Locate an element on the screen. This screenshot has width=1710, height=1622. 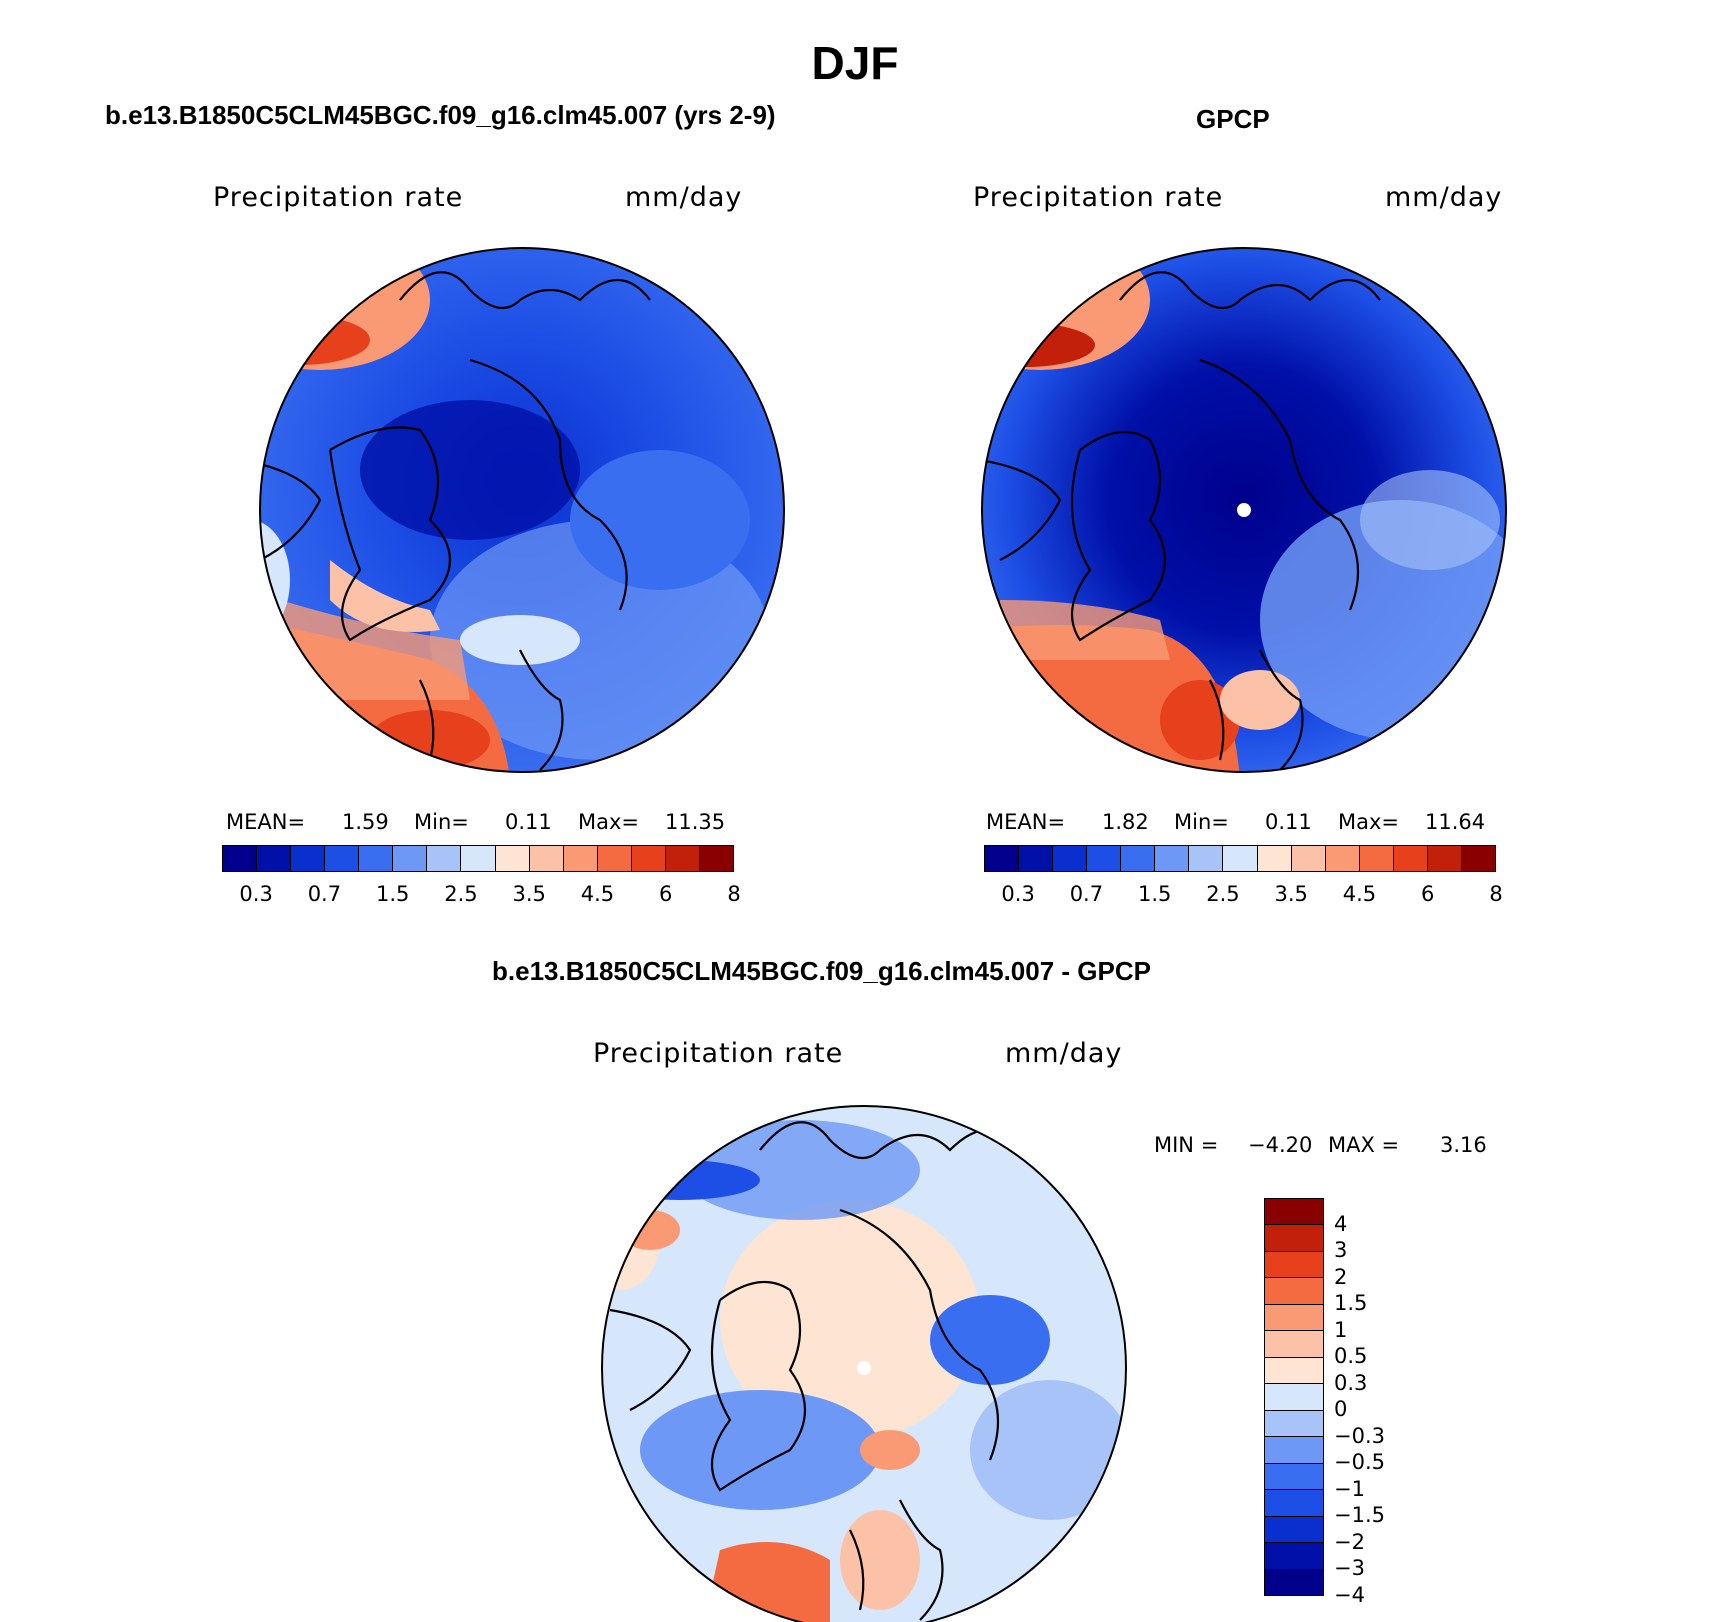
map-diff is located at coordinates (864, 1364).